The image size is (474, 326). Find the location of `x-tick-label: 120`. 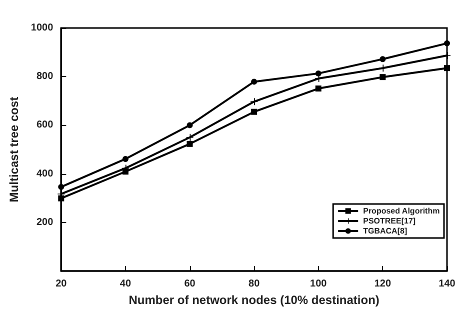

x-tick-label: 120 is located at coordinates (383, 284).